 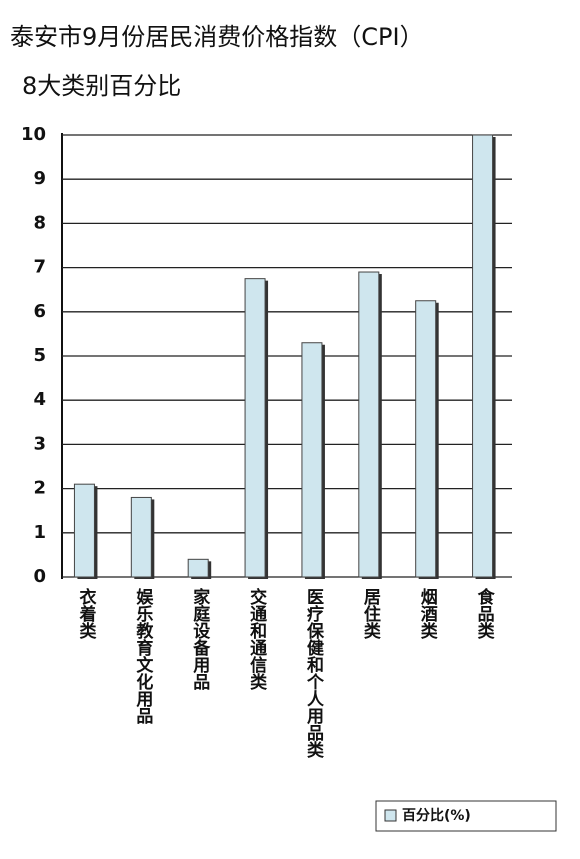 What do you see at coordinates (39, 532) in the screenshot?
I see `y-tick-label: 1` at bounding box center [39, 532].